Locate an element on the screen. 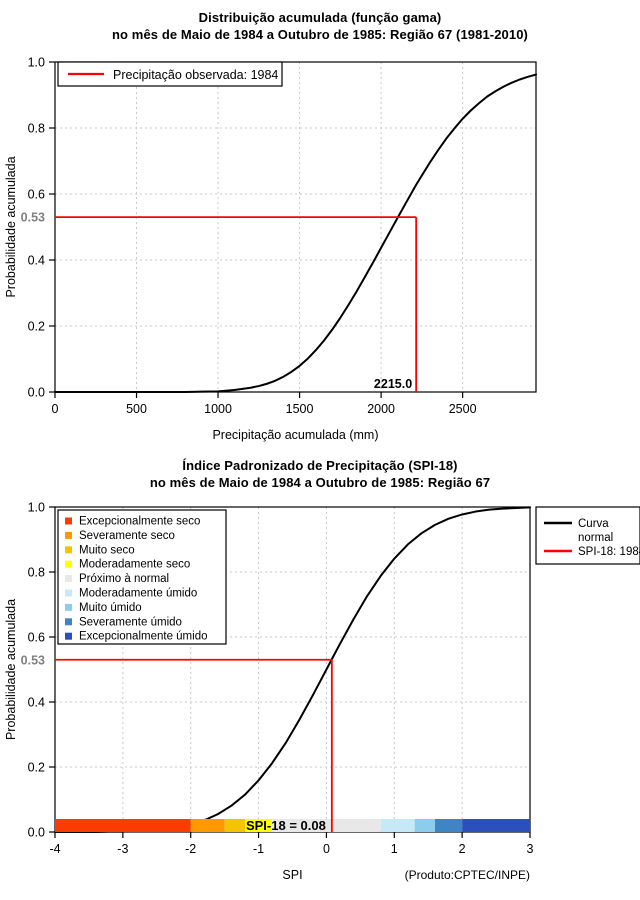 The width and height of the screenshot is (640, 900). spi-category-legend-box is located at coordinates (142, 577).